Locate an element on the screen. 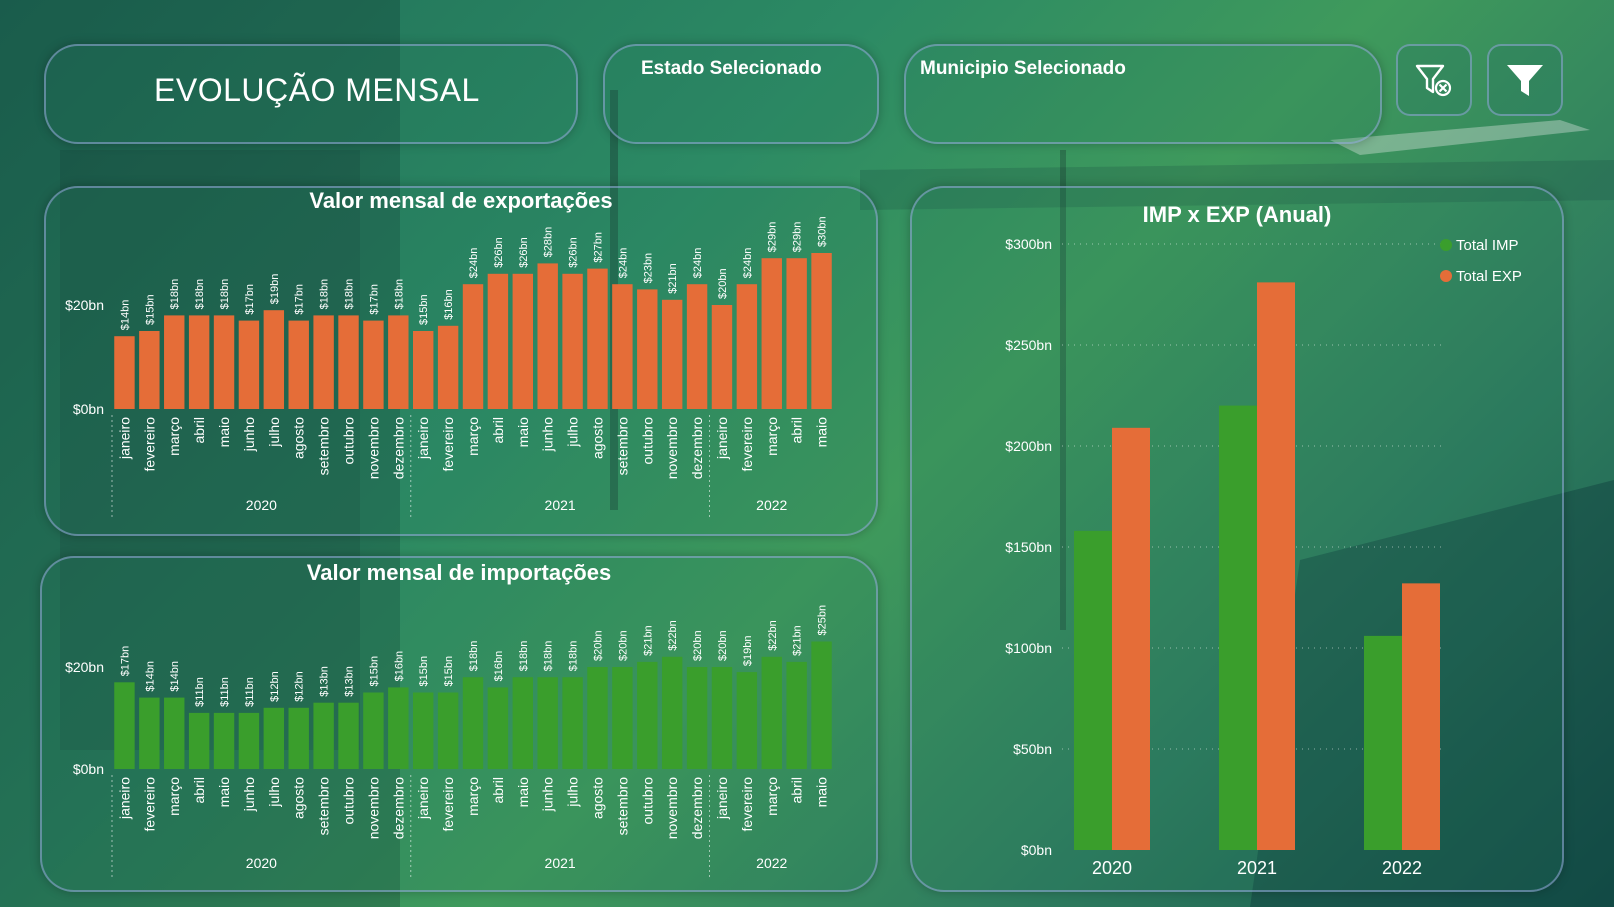 This screenshot has height=907, width=1614. filter-clear-icon is located at coordinates (1433, 80).